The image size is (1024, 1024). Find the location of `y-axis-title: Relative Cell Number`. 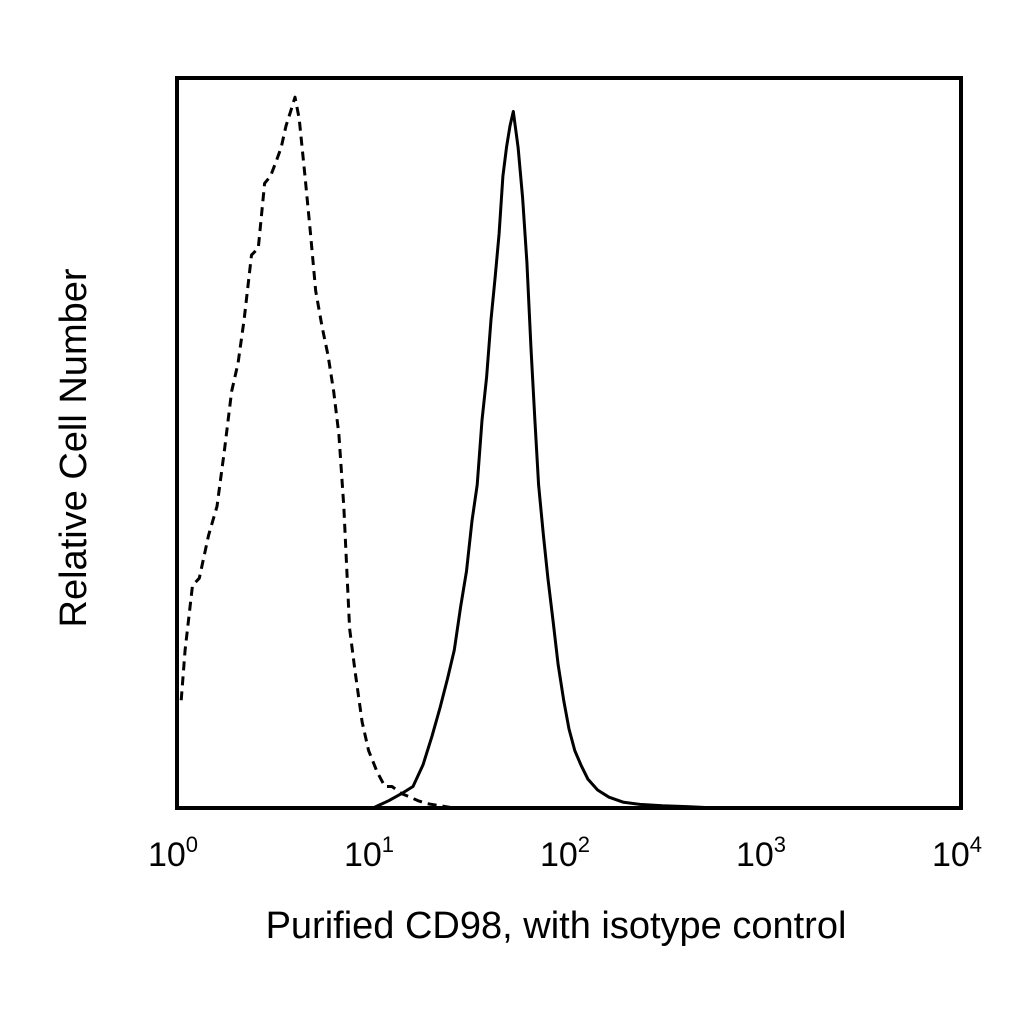

y-axis-title: Relative Cell Number is located at coordinates (74, 447).